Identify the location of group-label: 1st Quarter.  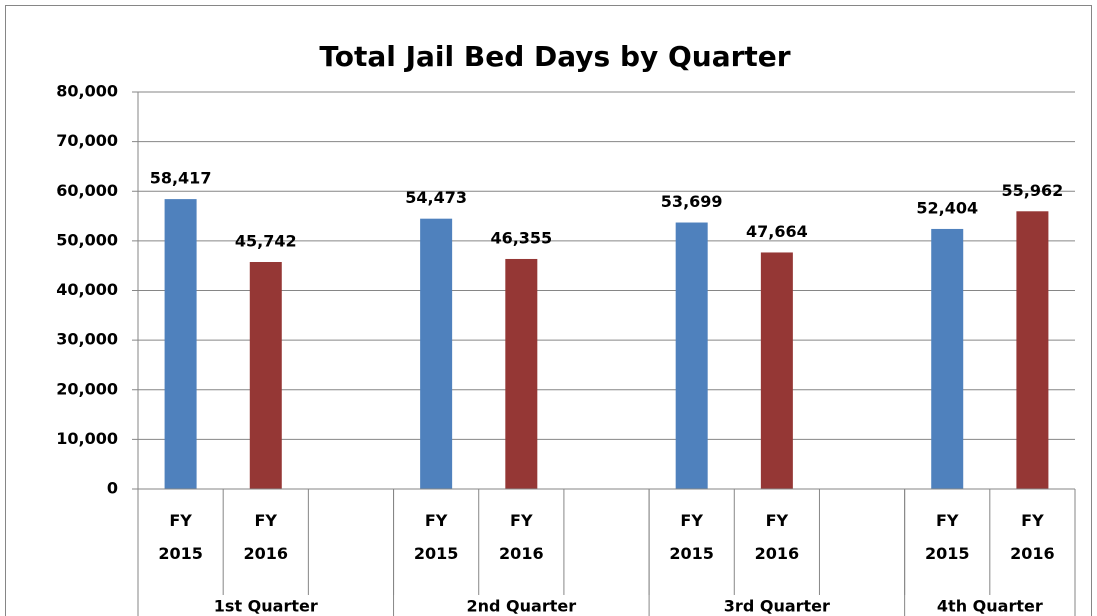
(266, 606).